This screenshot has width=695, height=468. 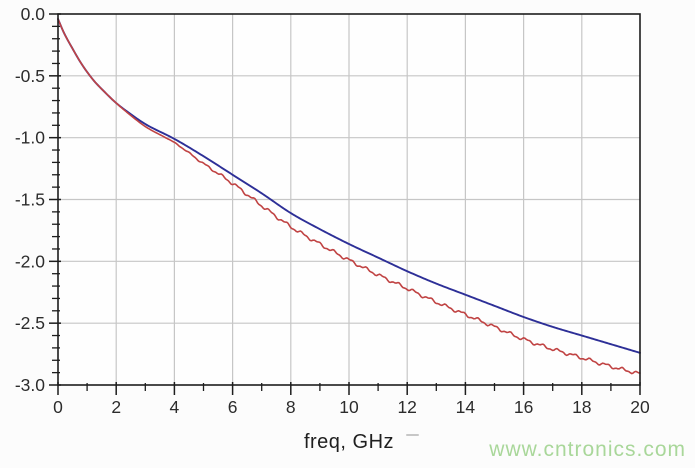 I want to click on watermark: www.cntronics.com, so click(x=587, y=449).